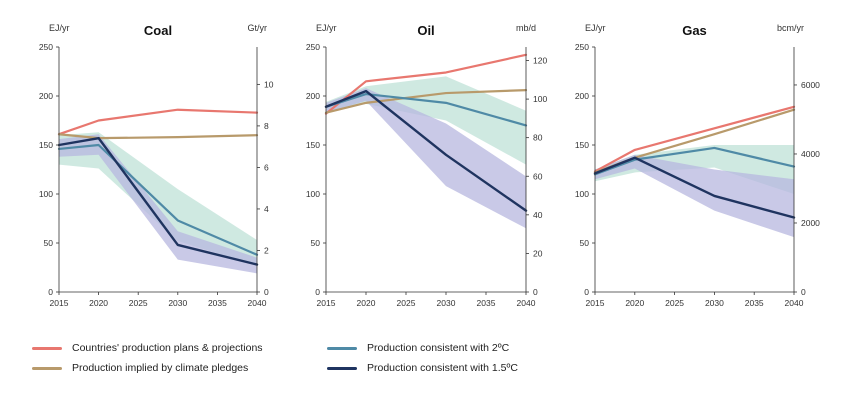 Image resolution: width=868 pixels, height=403 pixels. I want to click on oil-line-c15, so click(426, 150).